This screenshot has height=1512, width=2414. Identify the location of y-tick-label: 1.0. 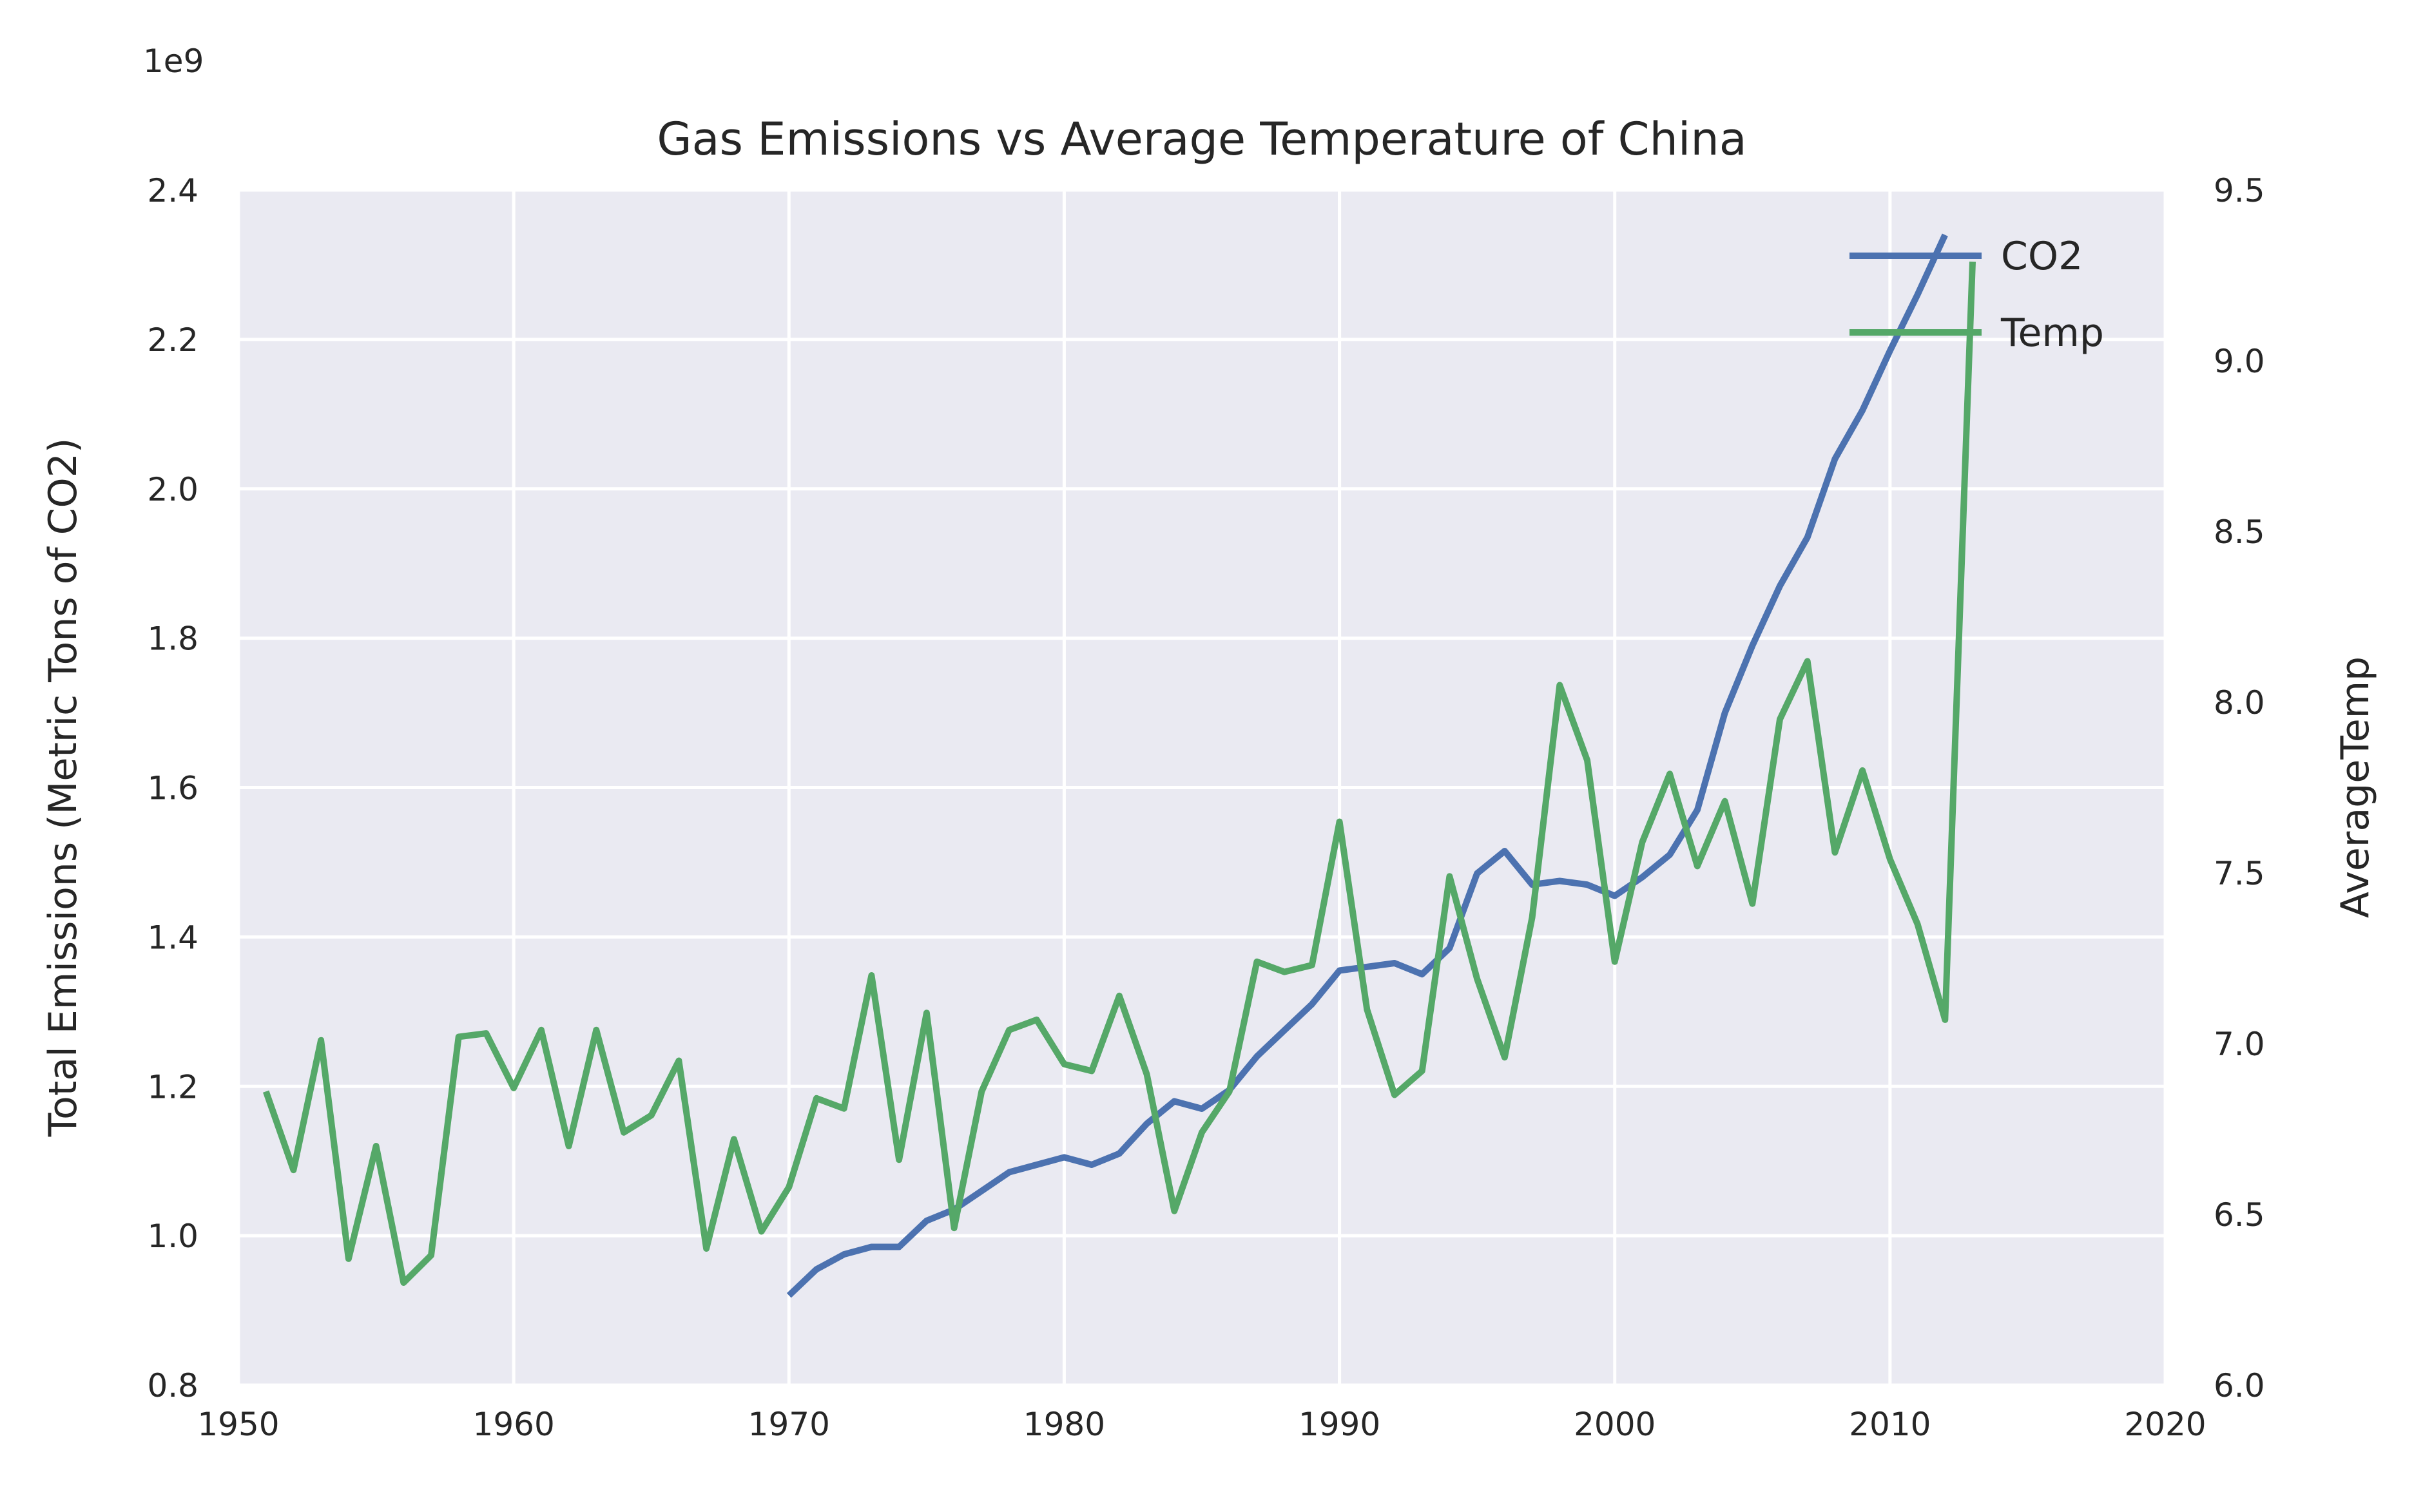
(172, 1236).